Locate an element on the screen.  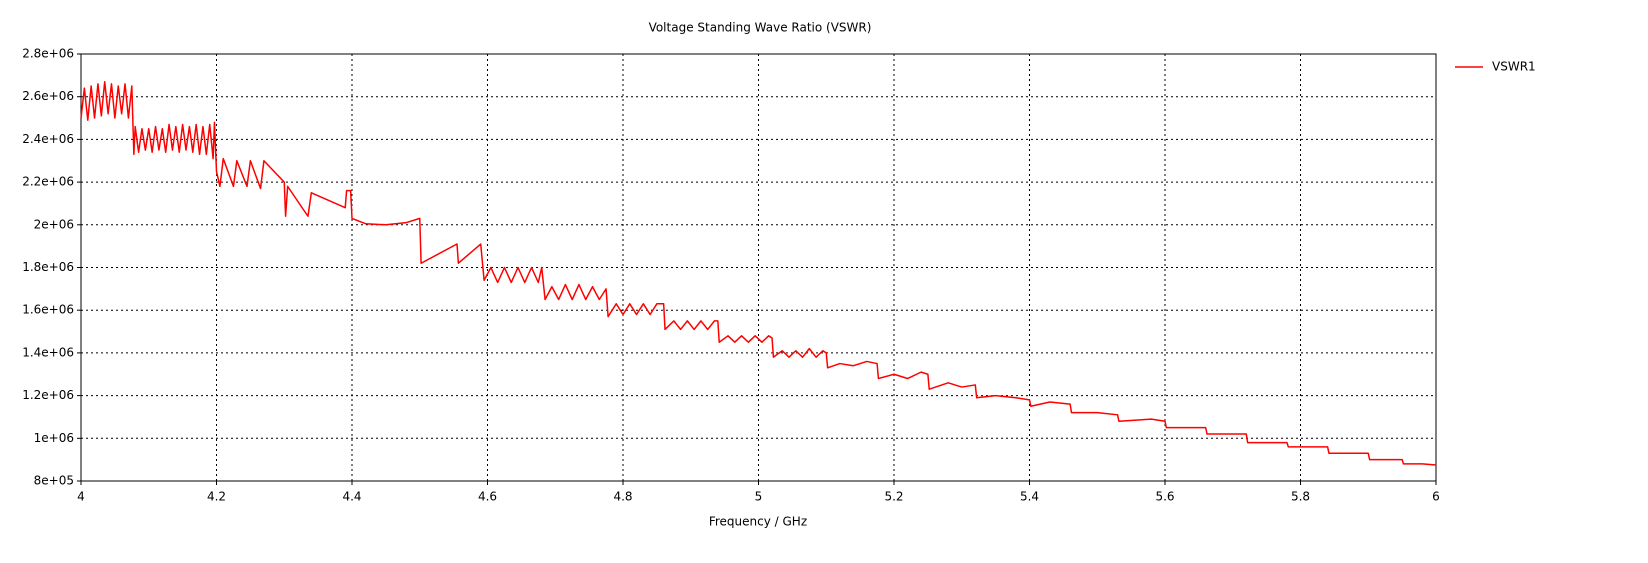
y-tick-label: 1.4e+06 is located at coordinates (48, 352).